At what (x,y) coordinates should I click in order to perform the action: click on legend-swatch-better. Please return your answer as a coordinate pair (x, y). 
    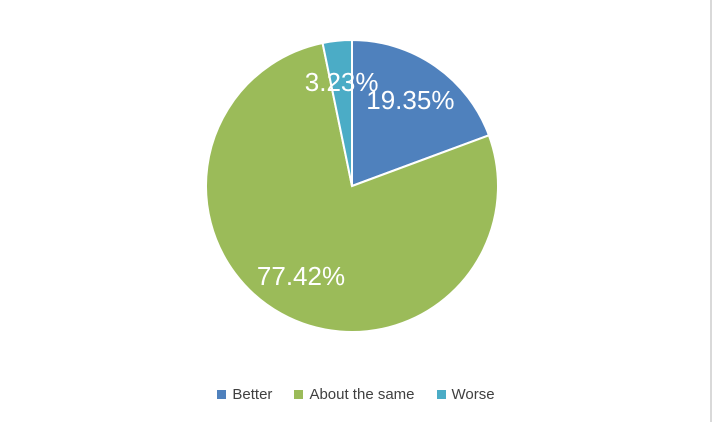
    Looking at the image, I should click on (222, 394).